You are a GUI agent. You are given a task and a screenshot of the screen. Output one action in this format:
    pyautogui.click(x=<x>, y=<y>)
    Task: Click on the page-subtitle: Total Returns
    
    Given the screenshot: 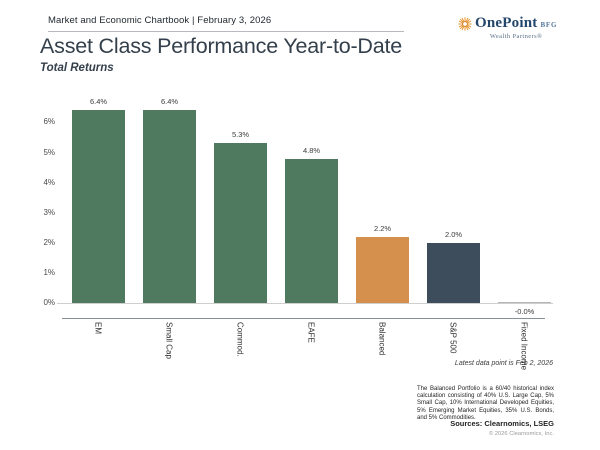 What is the action you would take?
    pyautogui.click(x=77, y=68)
    